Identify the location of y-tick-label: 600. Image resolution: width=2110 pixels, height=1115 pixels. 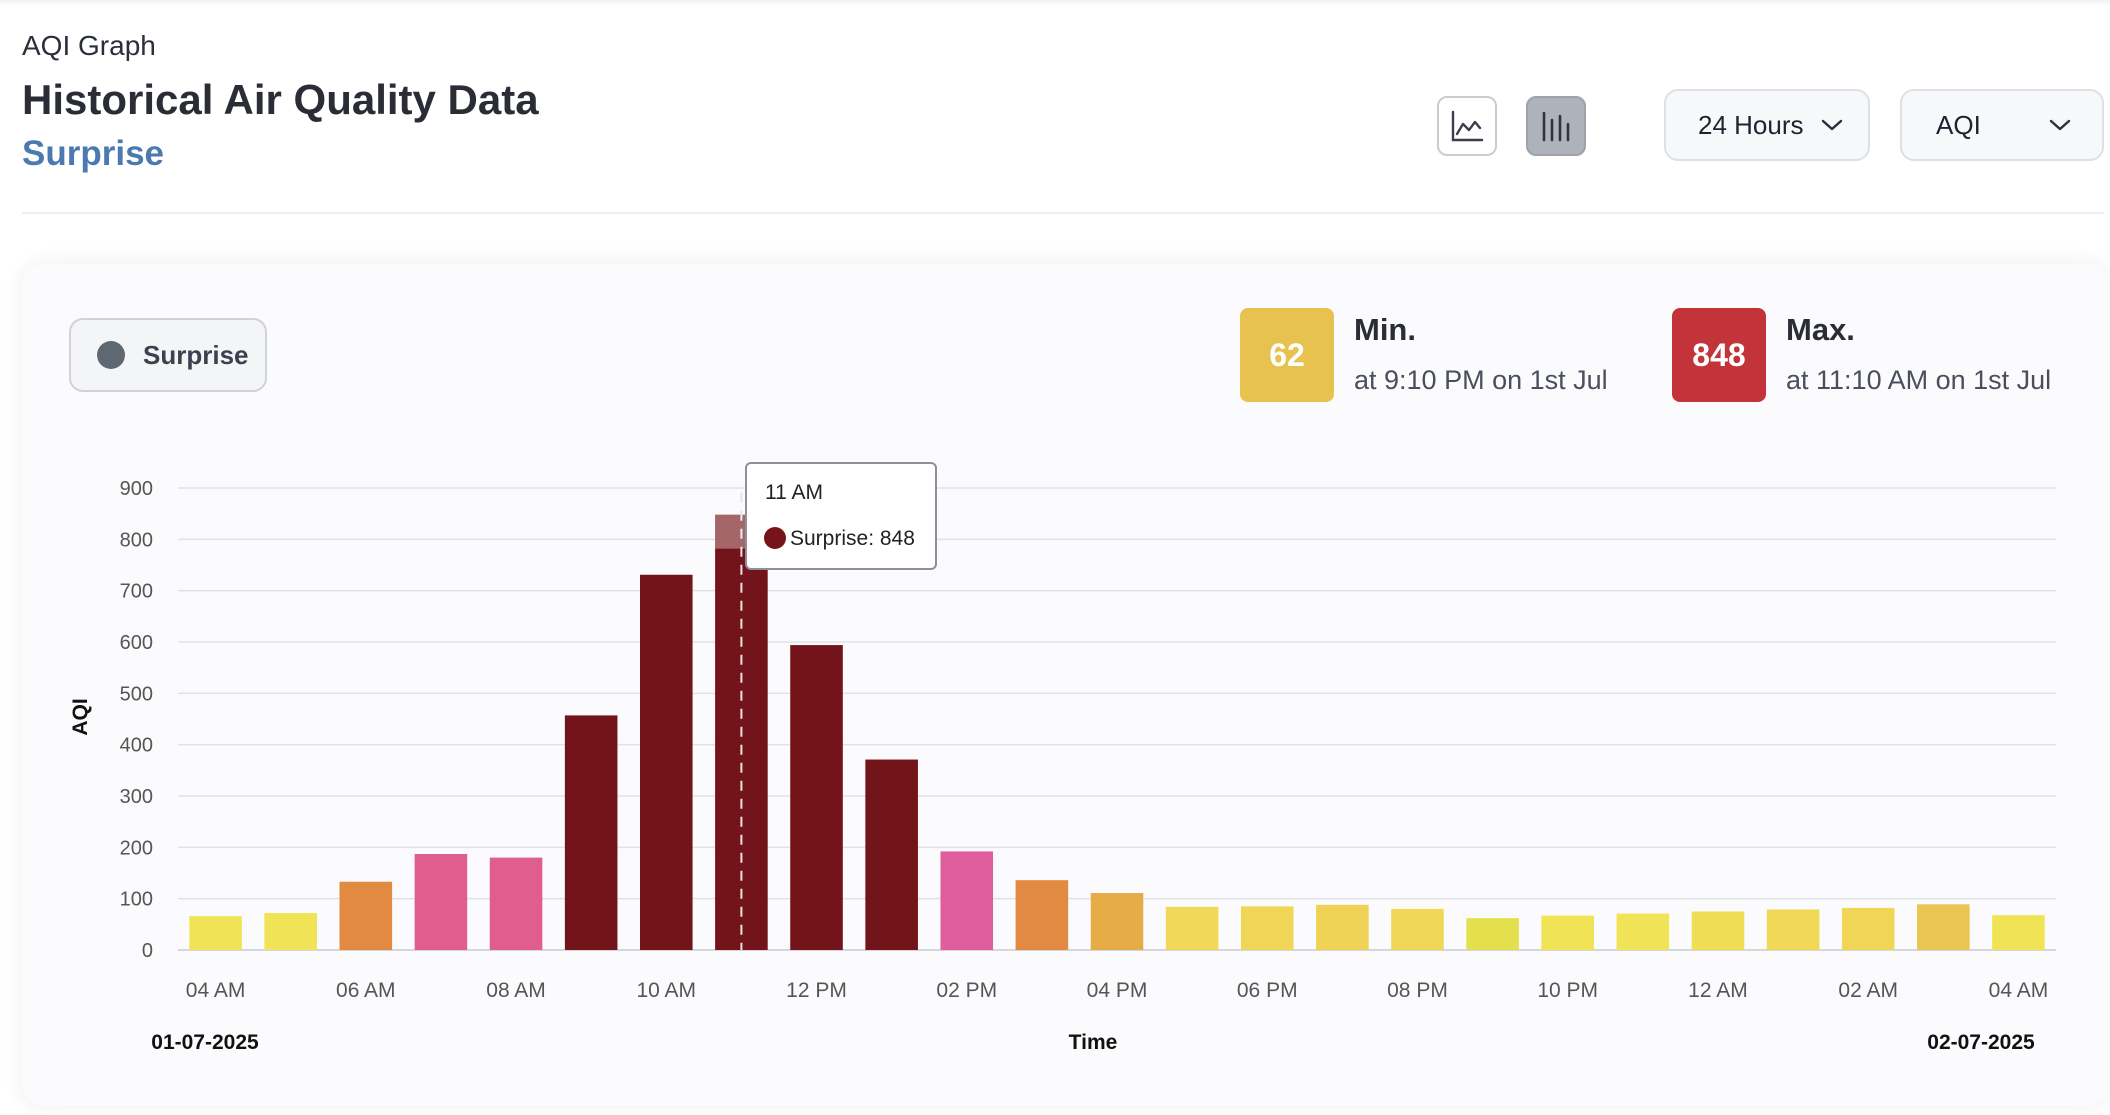
(136, 643).